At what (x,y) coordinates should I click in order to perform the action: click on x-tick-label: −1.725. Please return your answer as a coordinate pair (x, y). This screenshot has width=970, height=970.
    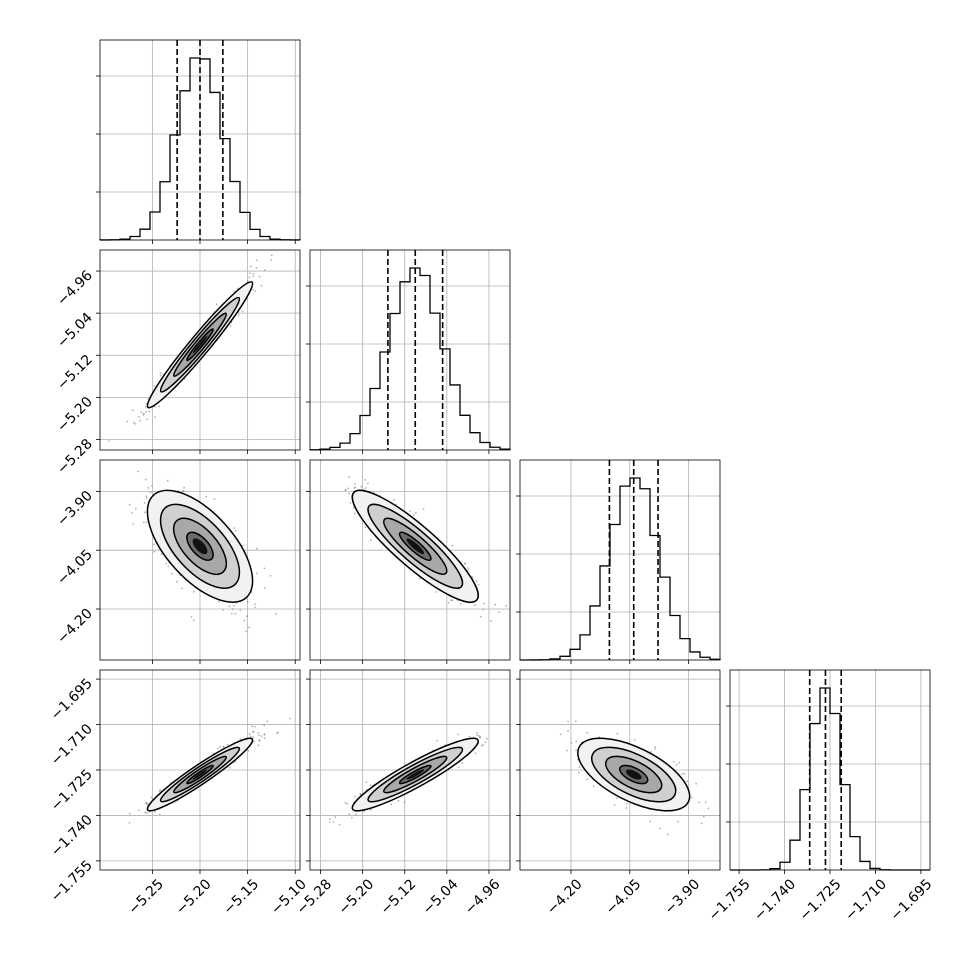
    Looking at the image, I should click on (821, 900).